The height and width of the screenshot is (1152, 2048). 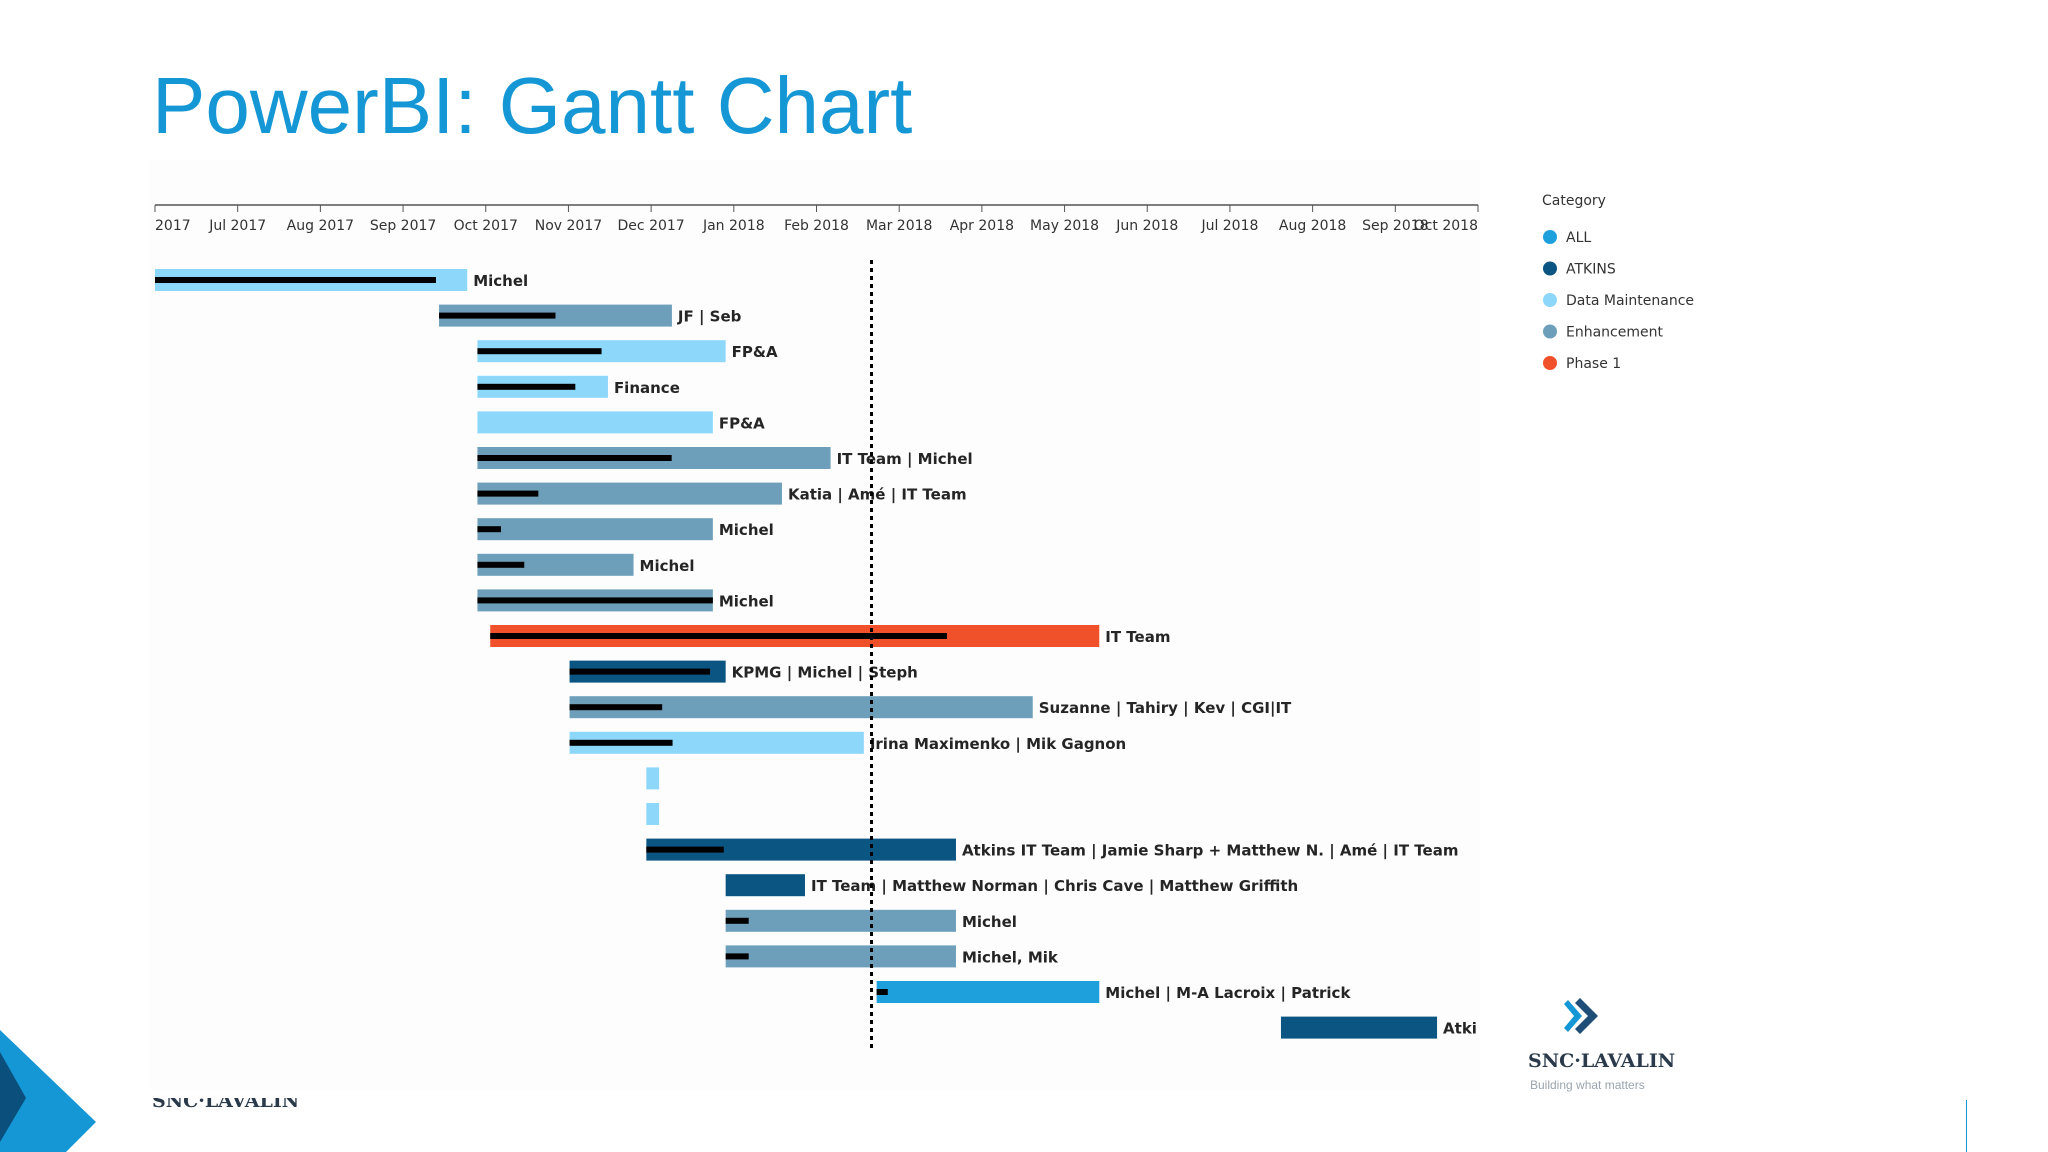 I want to click on axis-tick-label: Sep 2018, so click(x=1395, y=226).